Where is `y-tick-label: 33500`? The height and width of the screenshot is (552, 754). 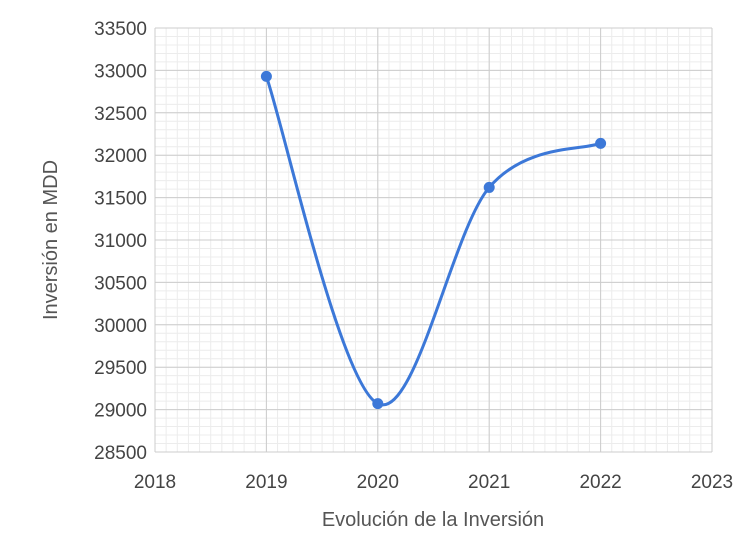
y-tick-label: 33500 is located at coordinates (120, 29).